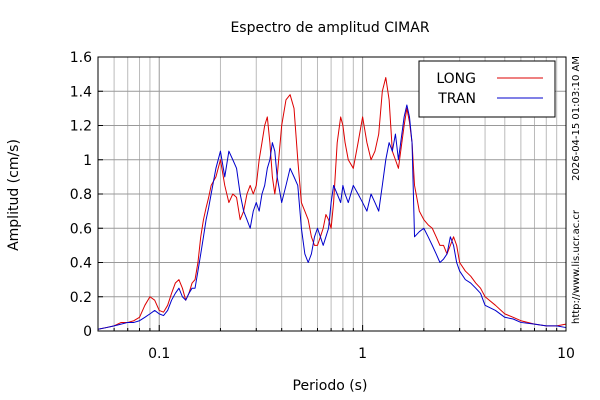 The height and width of the screenshot is (400, 600). Describe the element at coordinates (87, 161) in the screenshot. I see `y-tick-label: 1` at that location.